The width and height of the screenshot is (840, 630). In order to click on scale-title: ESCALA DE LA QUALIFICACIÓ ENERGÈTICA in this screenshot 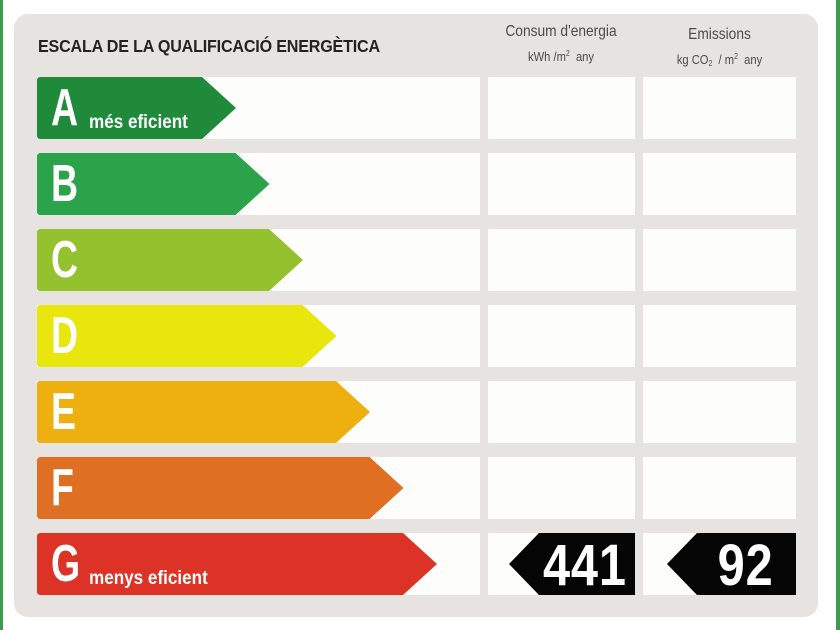, I will do `click(209, 46)`.